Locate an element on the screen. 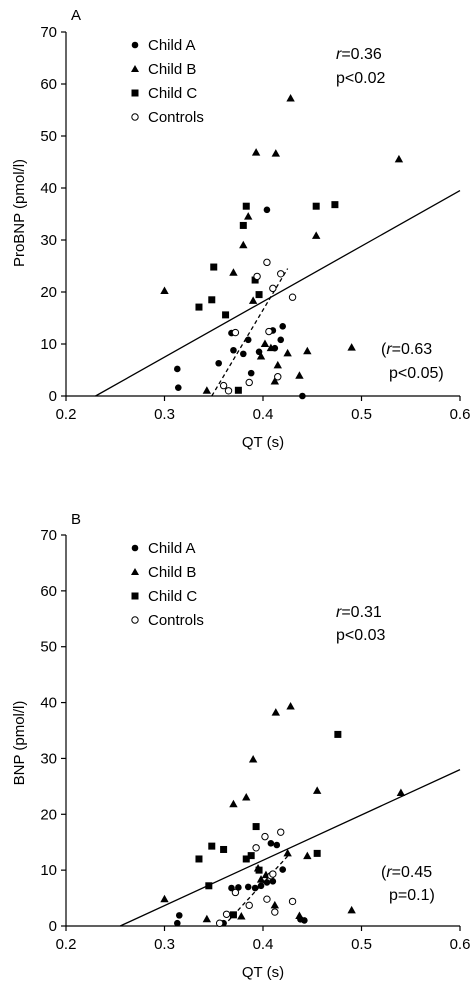 The height and width of the screenshot is (986, 472). panel-b-r-controls: (r=0.45 is located at coordinates (406, 872).